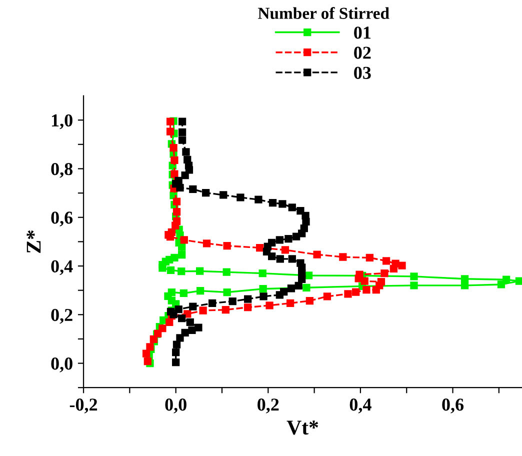 Image resolution: width=522 pixels, height=456 pixels. Describe the element at coordinates (62, 122) in the screenshot. I see `y-tick-label: 1,0` at that location.